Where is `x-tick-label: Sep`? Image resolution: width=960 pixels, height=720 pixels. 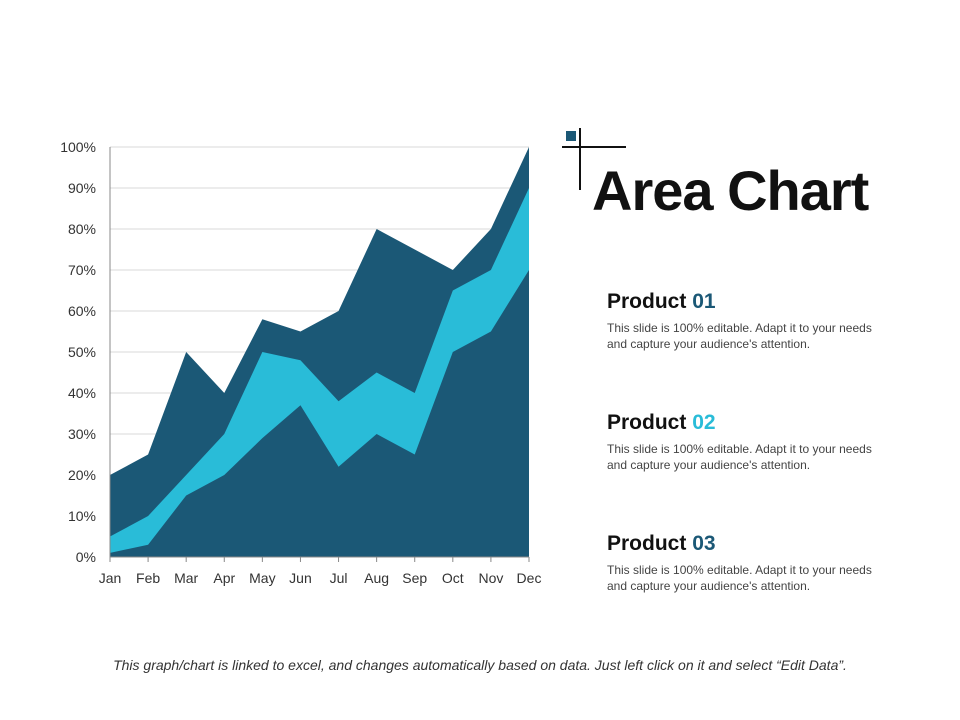
x-tick-label: Sep is located at coordinates (414, 578).